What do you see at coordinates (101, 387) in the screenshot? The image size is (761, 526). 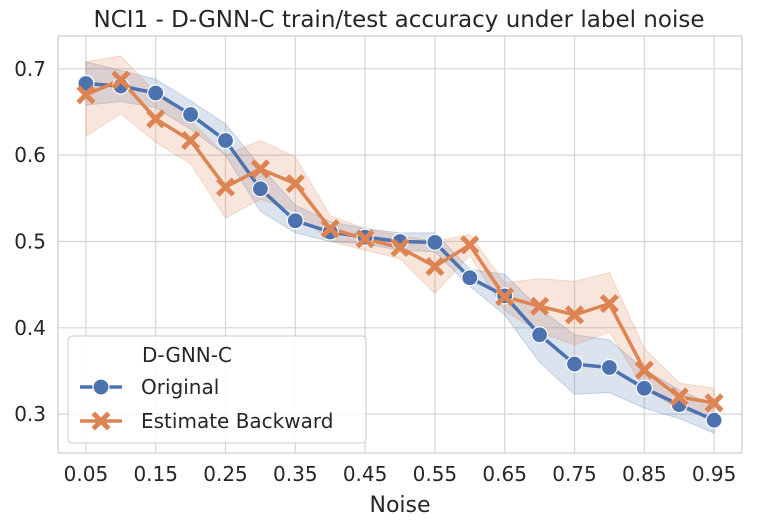 I see `legend-swatch-original-marker` at bounding box center [101, 387].